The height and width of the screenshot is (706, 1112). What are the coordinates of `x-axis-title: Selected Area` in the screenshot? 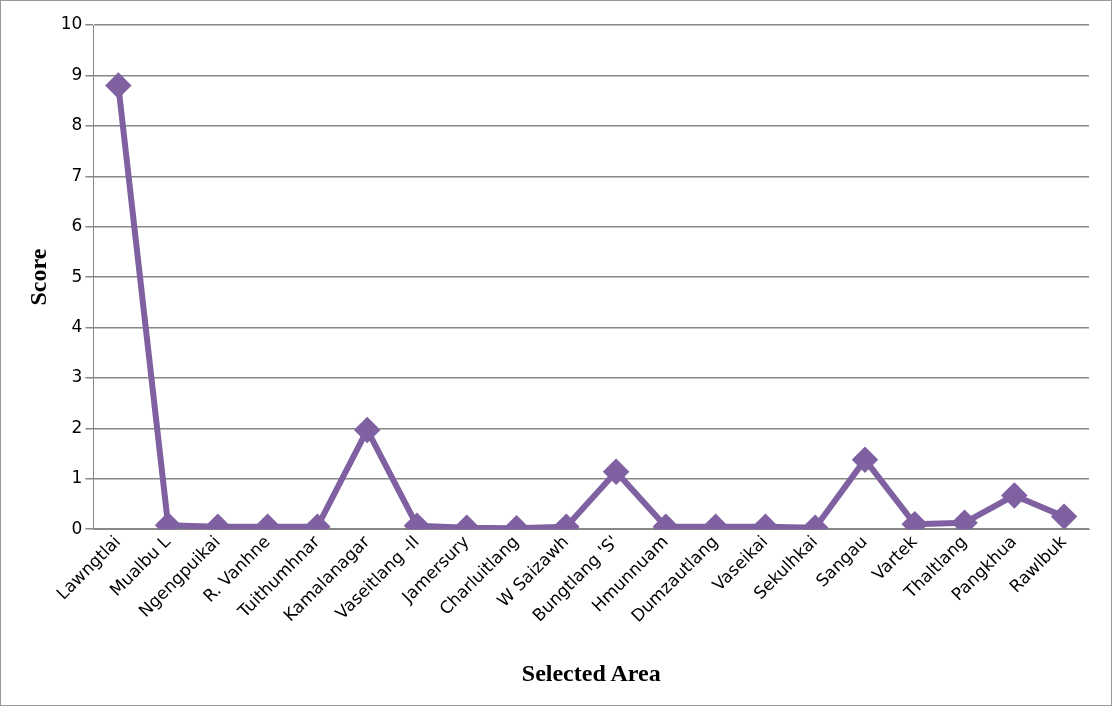 It's located at (591, 672).